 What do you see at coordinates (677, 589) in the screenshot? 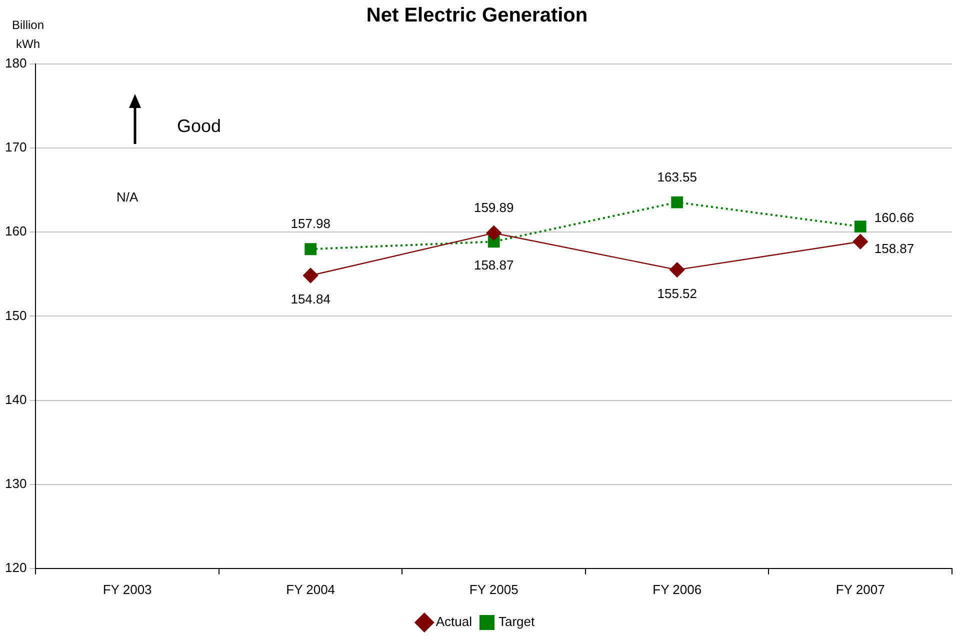
I see `x-tick-label: FY 2006` at bounding box center [677, 589].